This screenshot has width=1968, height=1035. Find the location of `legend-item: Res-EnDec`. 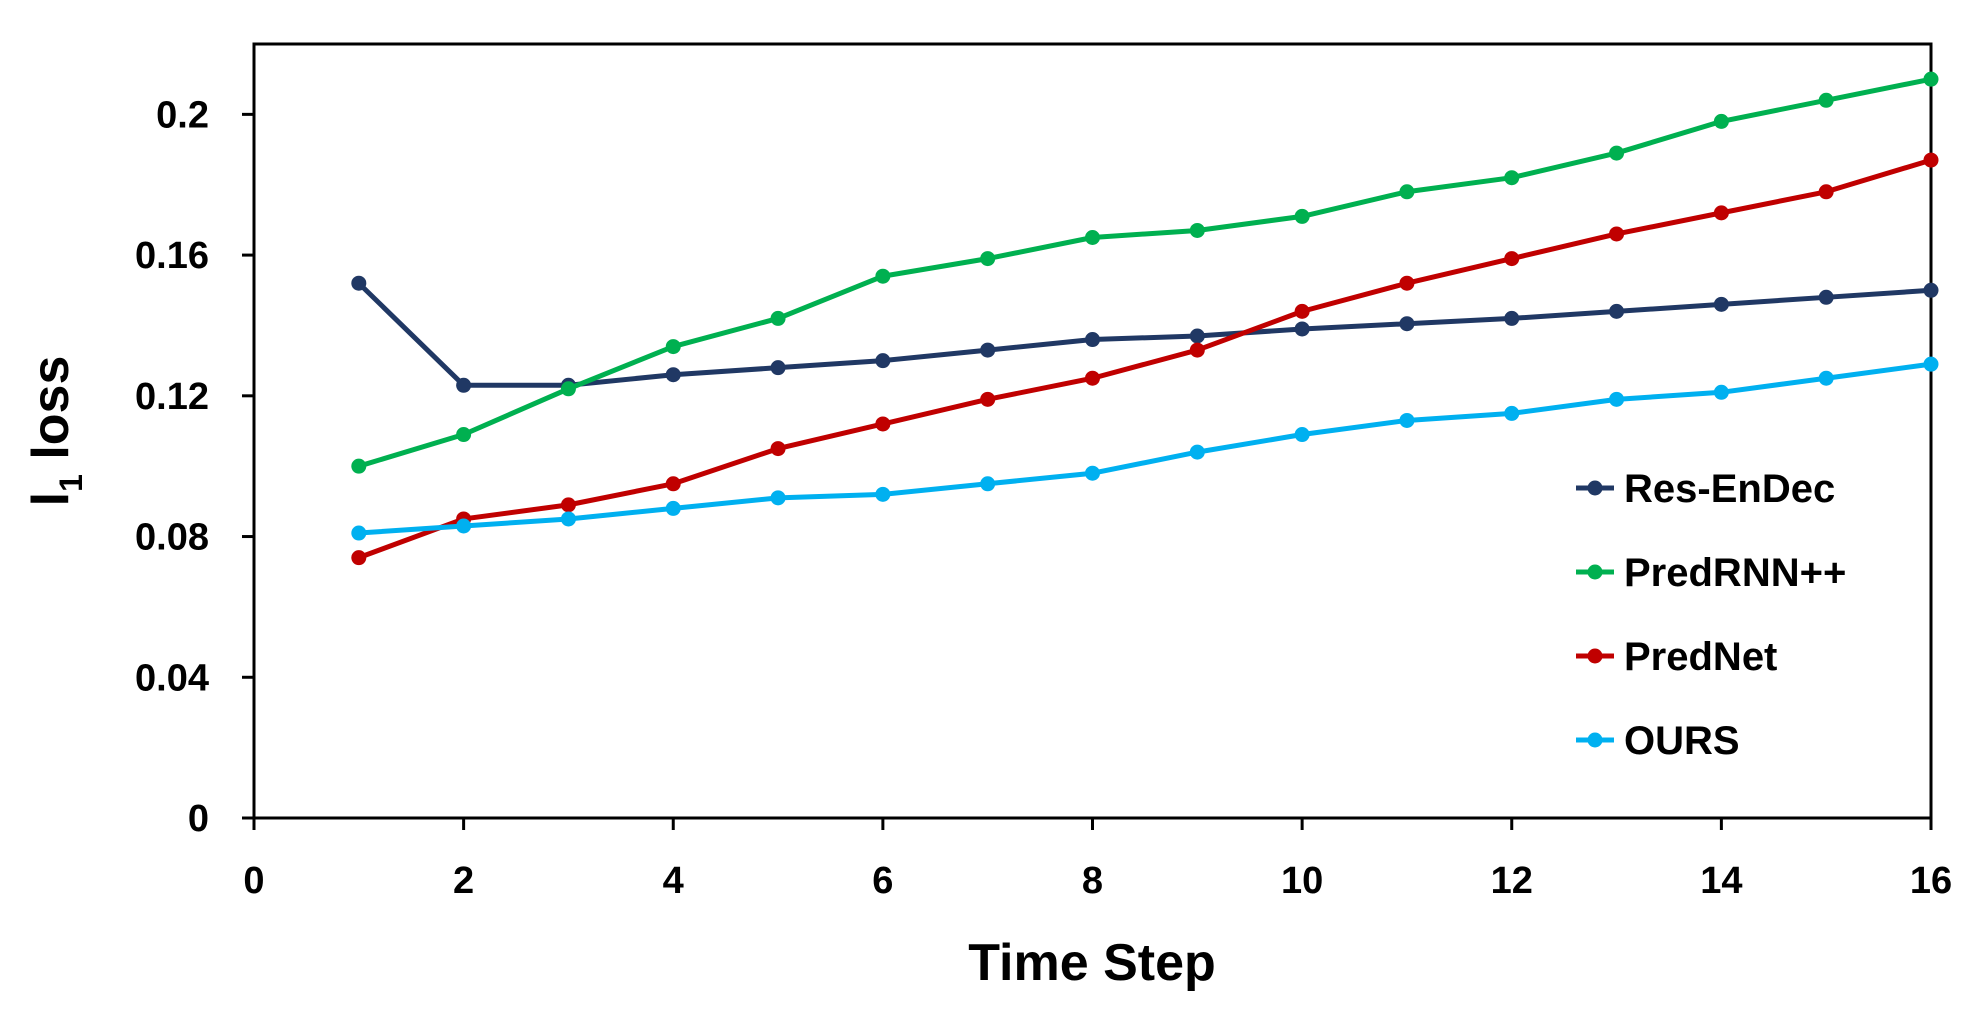

legend-item: Res-EnDec is located at coordinates (1705, 489).